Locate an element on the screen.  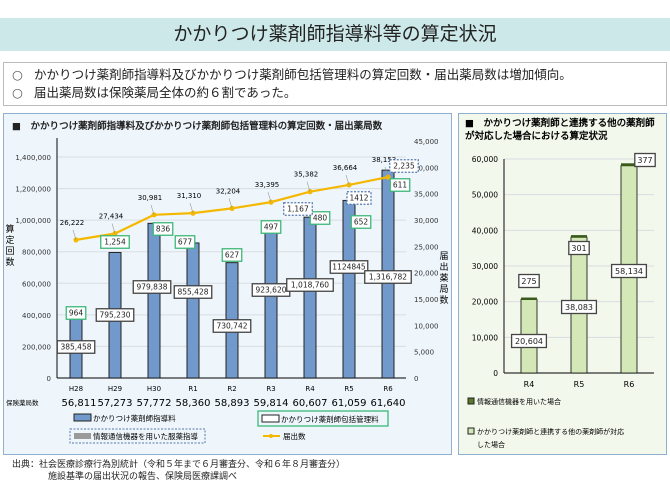
x-tick-label: R3 is located at coordinates (270, 389).